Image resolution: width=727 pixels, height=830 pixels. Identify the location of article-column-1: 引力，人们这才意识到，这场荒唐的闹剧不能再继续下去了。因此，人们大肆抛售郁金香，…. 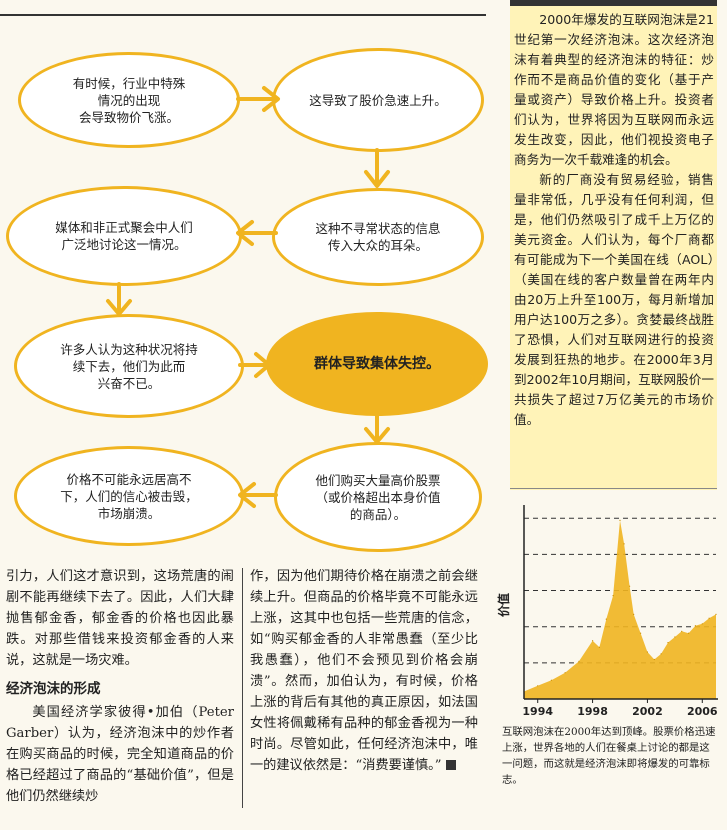
(120, 686).